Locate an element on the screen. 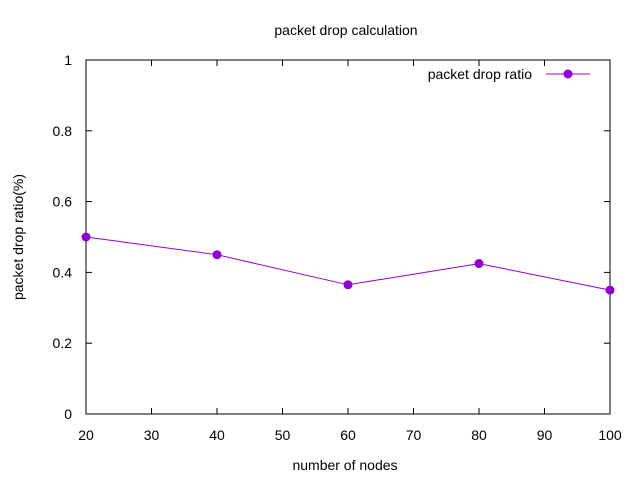  y-tick-label: 0.6 is located at coordinates (63, 202).